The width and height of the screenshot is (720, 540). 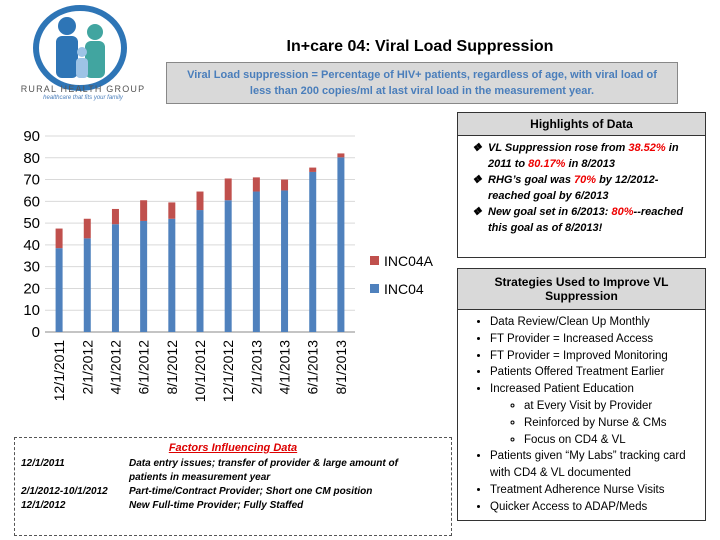 What do you see at coordinates (59, 370) in the screenshot?
I see `x-tick-label: 12/1/2011` at bounding box center [59, 370].